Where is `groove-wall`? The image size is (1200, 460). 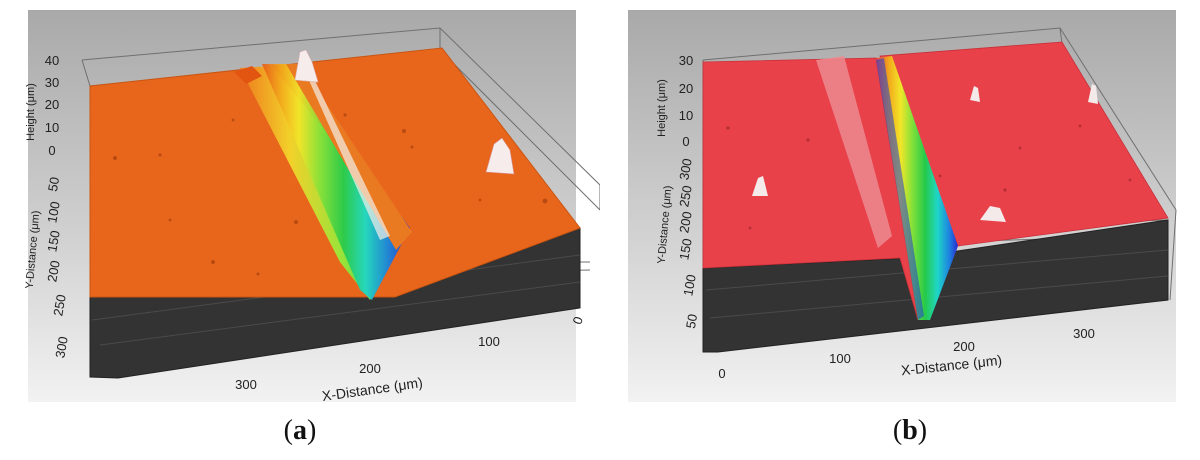 groove-wall is located at coordinates (917, 188).